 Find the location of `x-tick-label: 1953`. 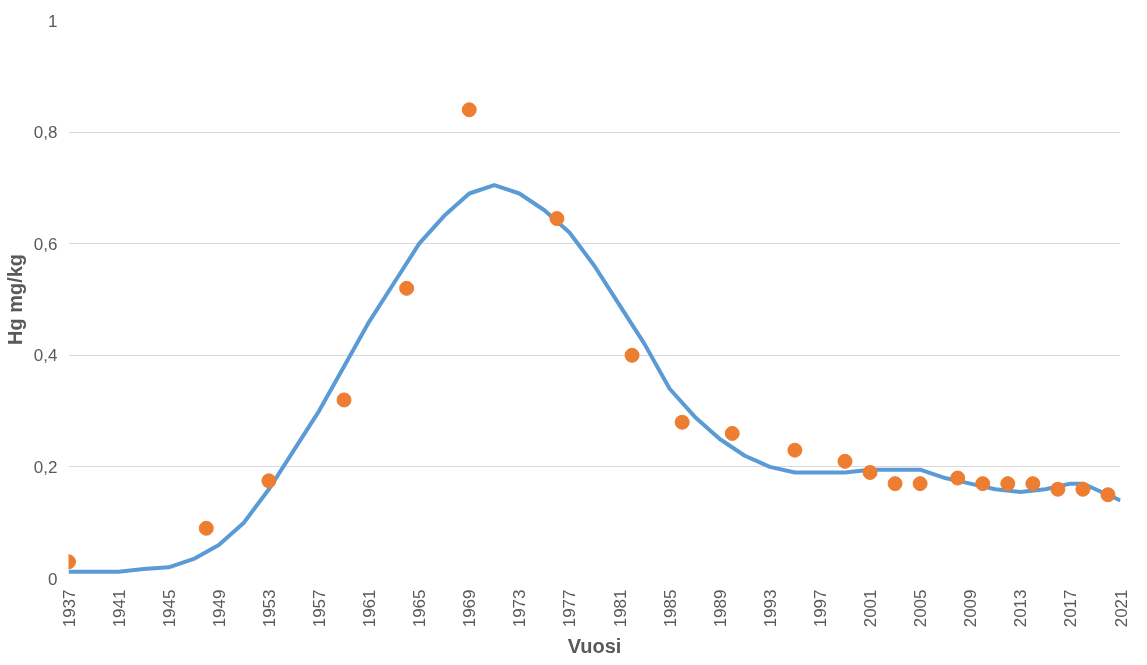

x-tick-label: 1953 is located at coordinates (269, 608).